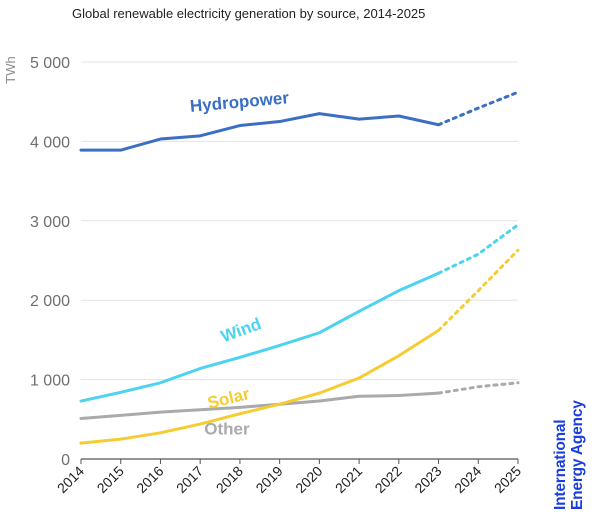  I want to click on other-series-label: Other, so click(227, 428).